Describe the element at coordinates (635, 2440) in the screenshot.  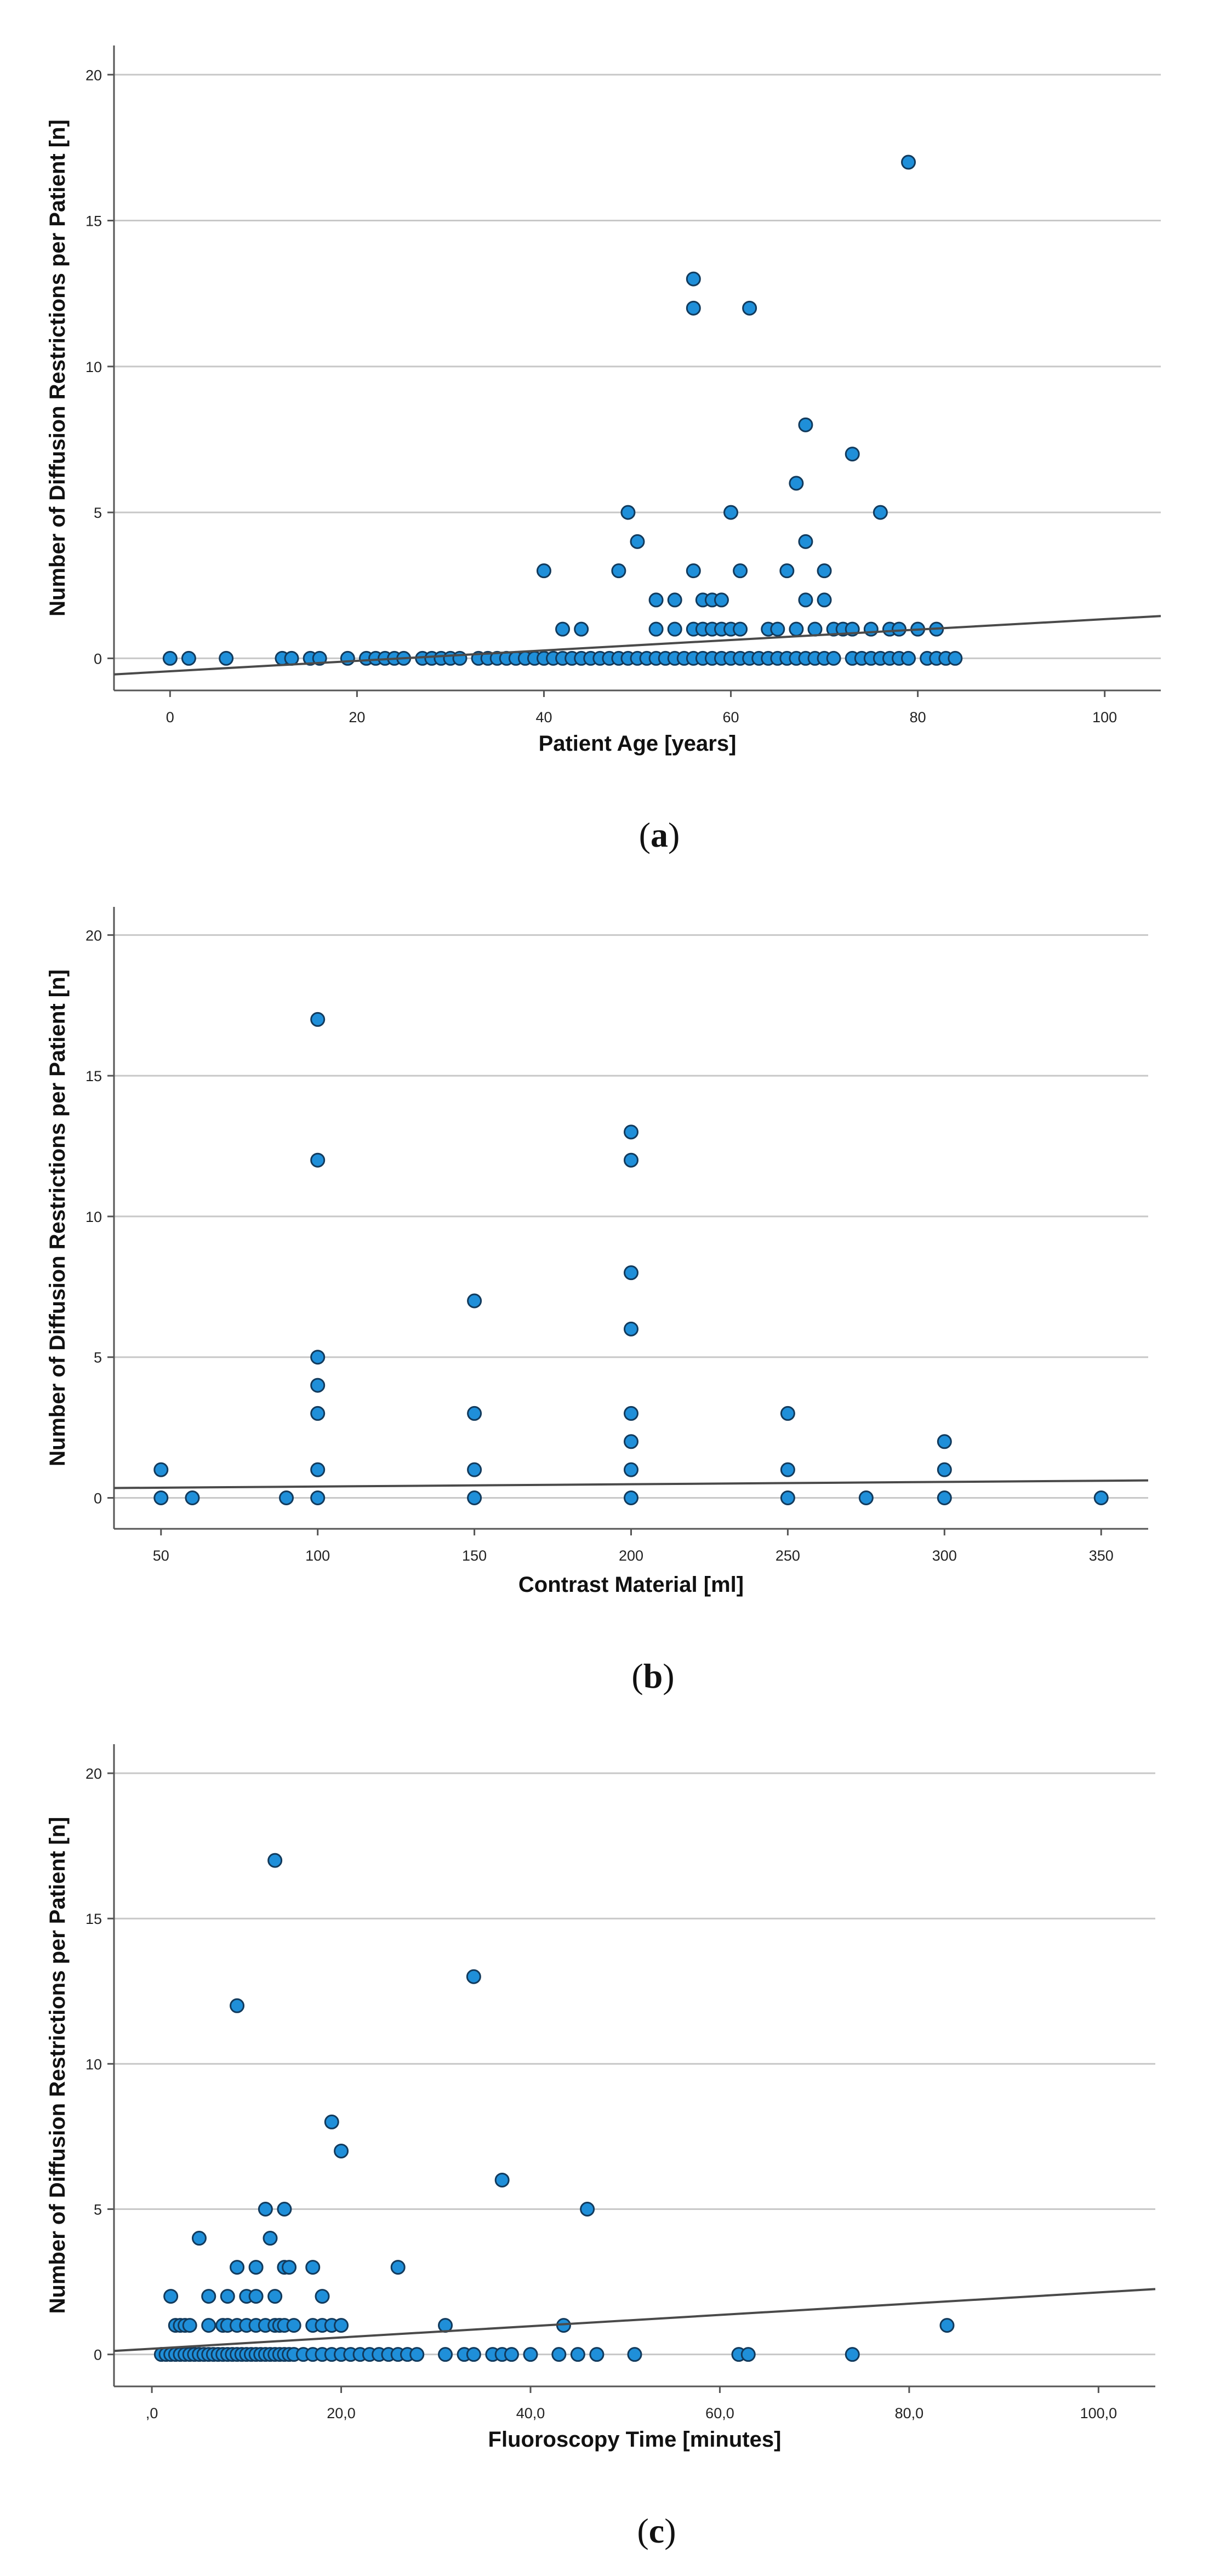
I see `x-axis-title: Fluoroscopy Time [minutes]` at that location.